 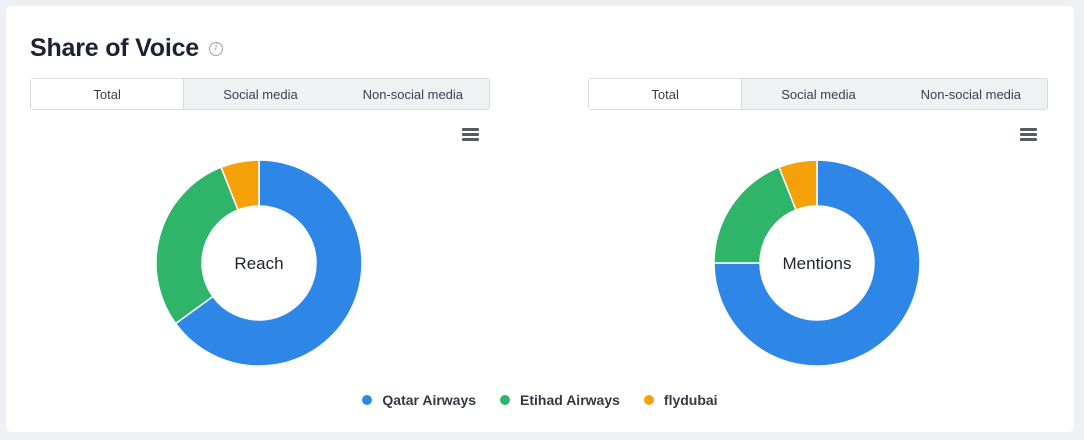 I want to click on reach-donut-chart: Reach, so click(x=259, y=263).